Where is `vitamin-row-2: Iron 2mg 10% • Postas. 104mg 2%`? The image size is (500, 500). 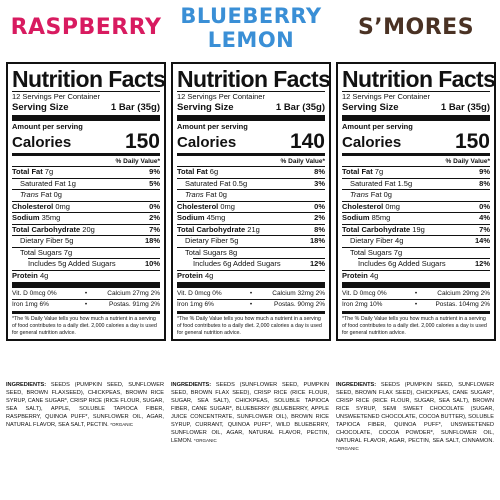 vitamin-row-2: Iron 2mg 10% • Postas. 104mg 2% is located at coordinates (416, 304).